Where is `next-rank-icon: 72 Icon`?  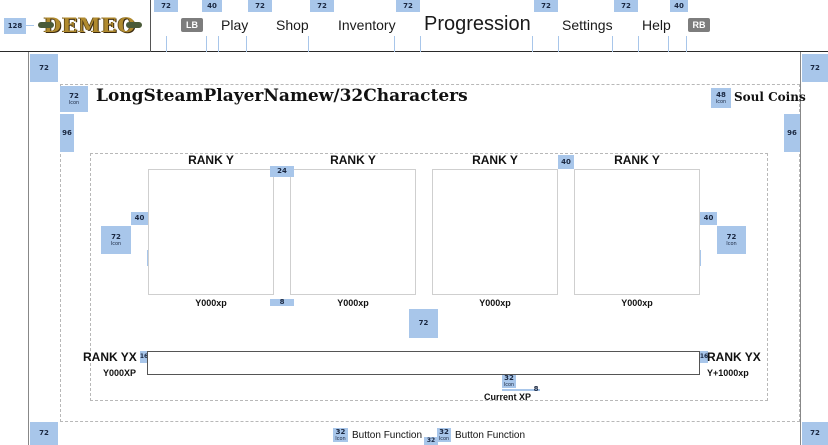
next-rank-icon: 72 Icon is located at coordinates (731, 240).